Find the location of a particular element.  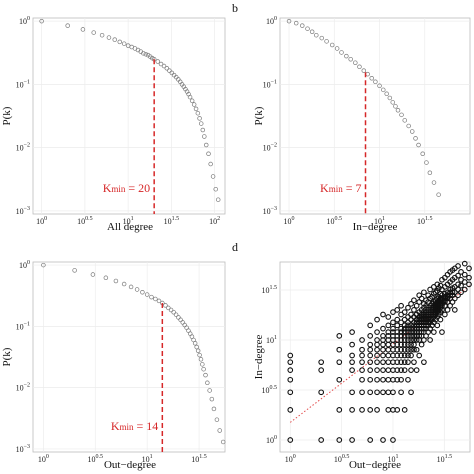

x-axis-label: All degree is located at coordinates (130, 227).